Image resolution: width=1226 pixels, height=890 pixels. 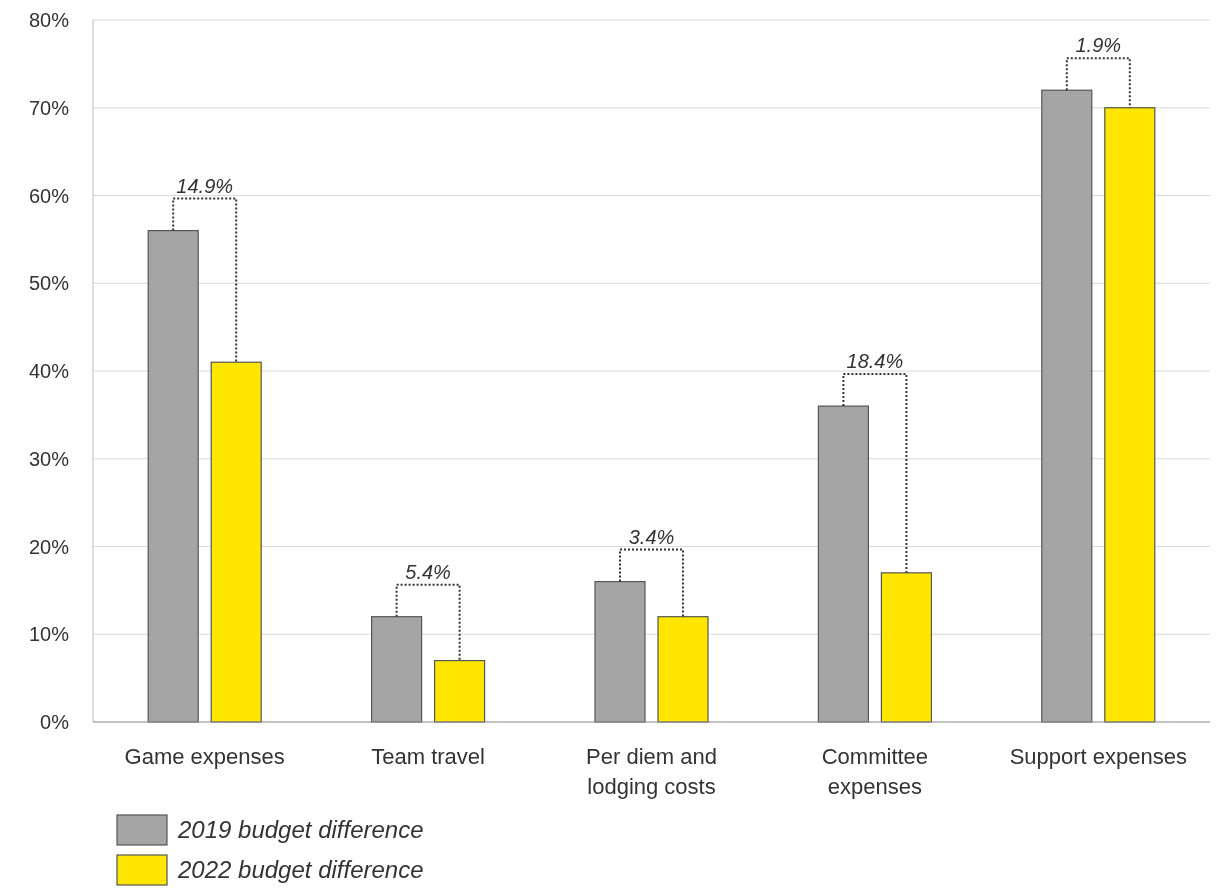 What do you see at coordinates (300, 830) in the screenshot?
I see `legend-label: 2019 budget difference` at bounding box center [300, 830].